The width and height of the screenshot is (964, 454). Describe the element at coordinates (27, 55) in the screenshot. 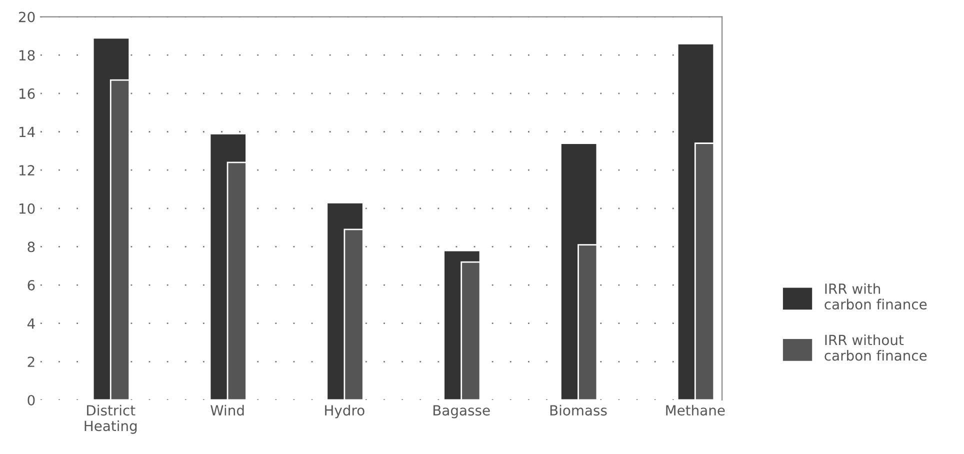

I see `y-tick-label: 18` at that location.